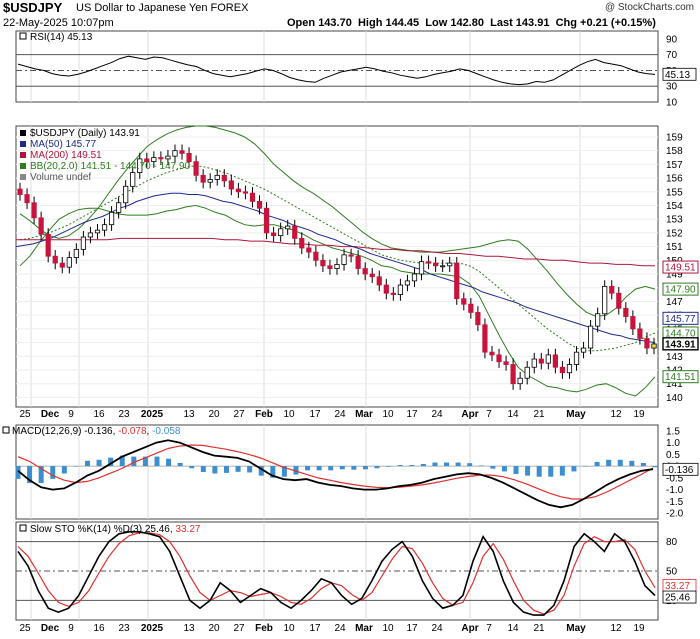 The width and height of the screenshot is (700, 639). Describe the element at coordinates (115, 529) in the screenshot. I see `sto-legend: Slow STO %K(14) %D(3) 25.46, 33.27` at that location.